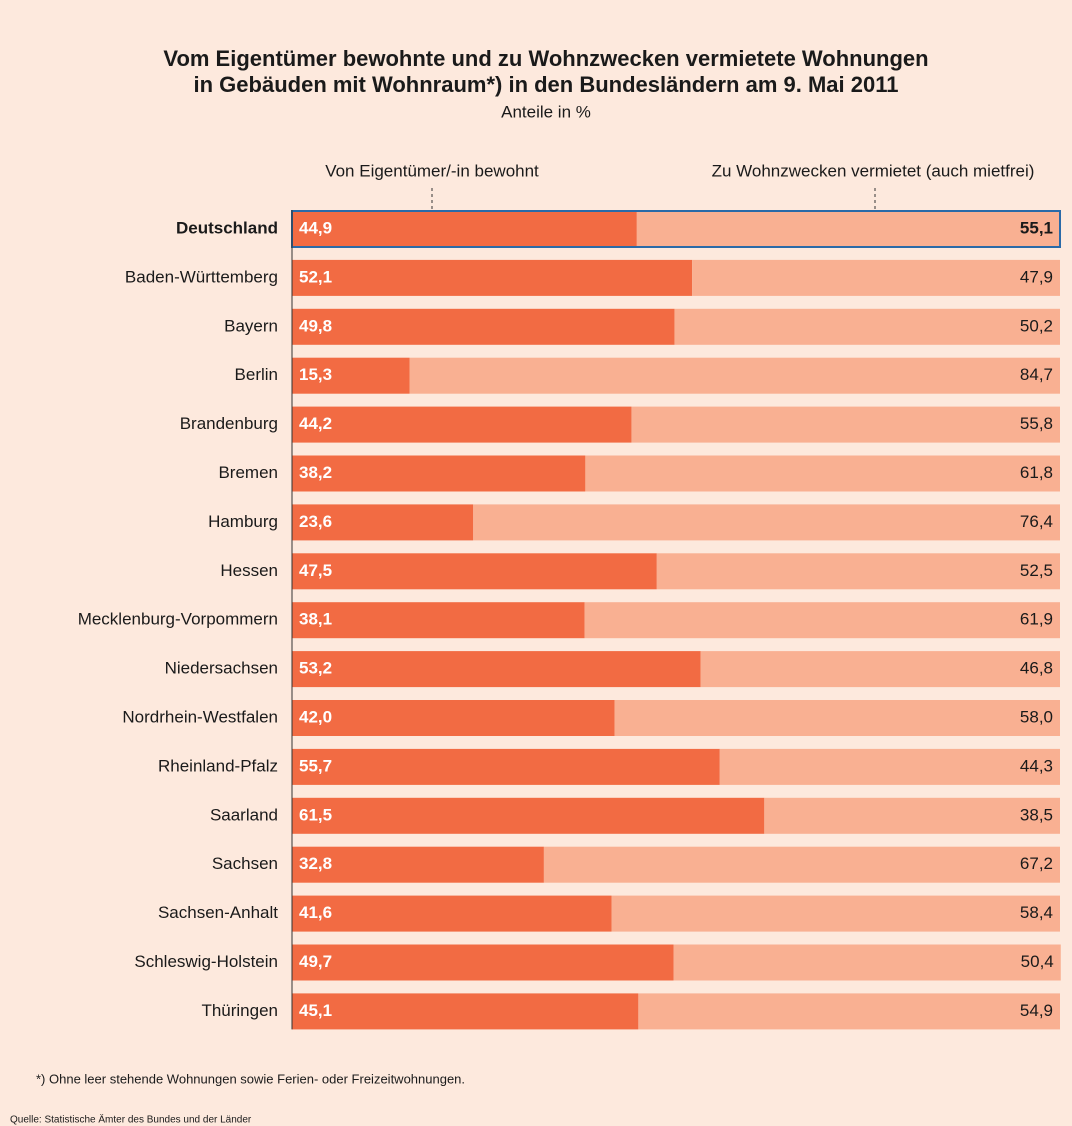 The image size is (1072, 1126). What do you see at coordinates (1036, 716) in the screenshot?
I see `value-label: 58,0` at bounding box center [1036, 716].